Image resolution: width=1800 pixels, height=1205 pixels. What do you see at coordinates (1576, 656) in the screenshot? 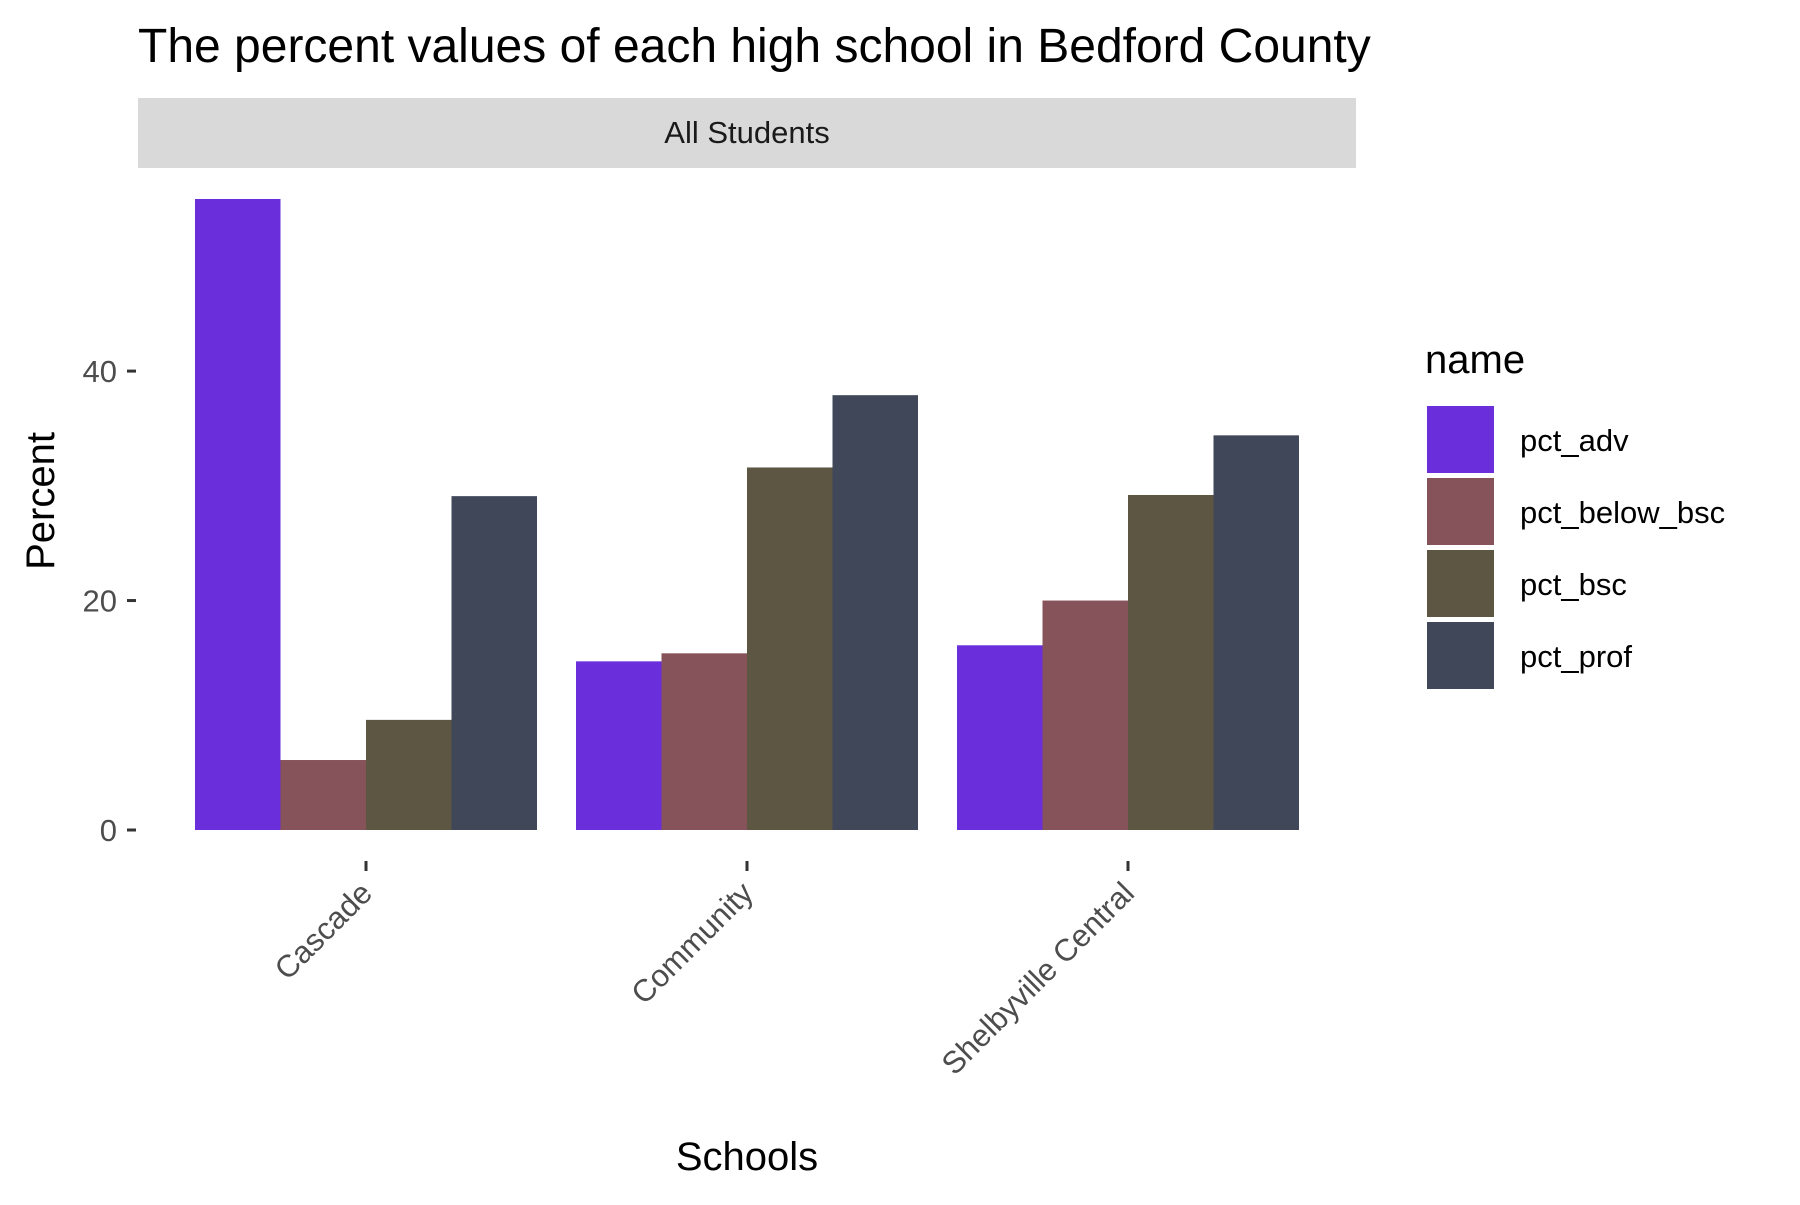
I see `legend-label: pct_prof` at bounding box center [1576, 656].